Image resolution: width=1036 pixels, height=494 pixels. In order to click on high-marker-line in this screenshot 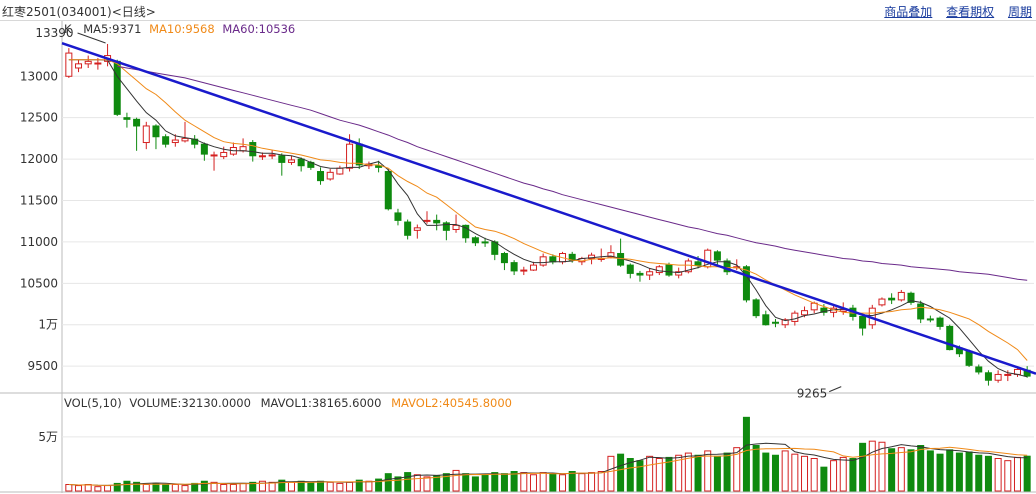, I will do `click(91, 38)`.